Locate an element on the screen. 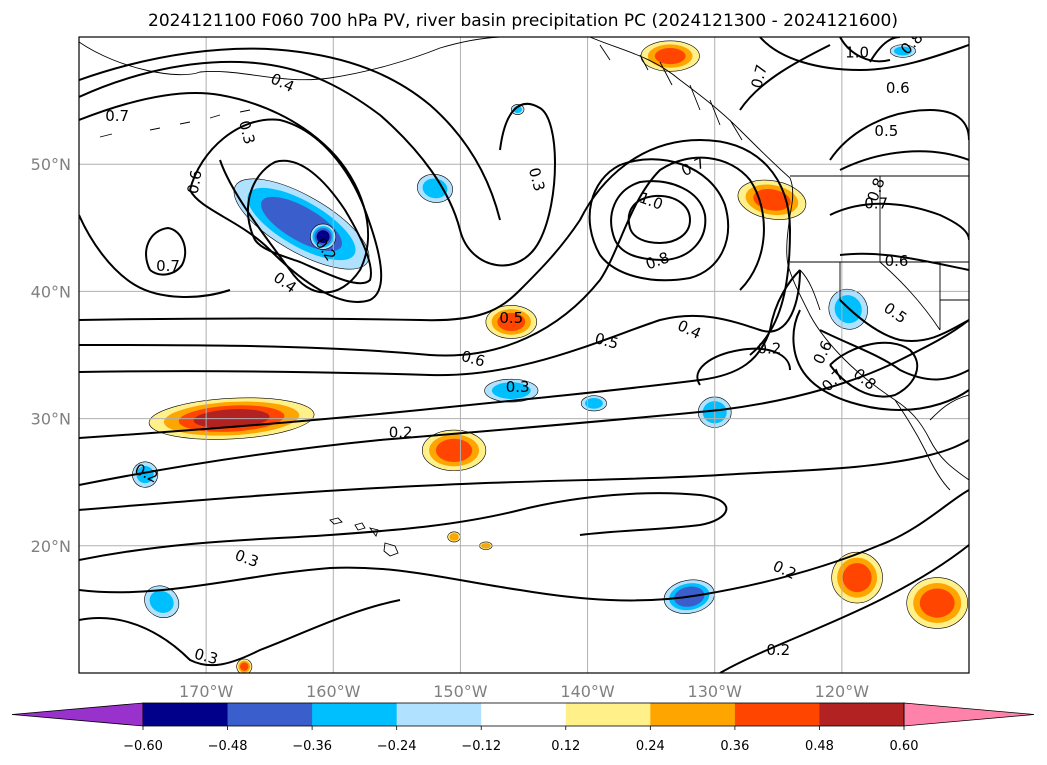  colorbar-frame is located at coordinates (523, 714).